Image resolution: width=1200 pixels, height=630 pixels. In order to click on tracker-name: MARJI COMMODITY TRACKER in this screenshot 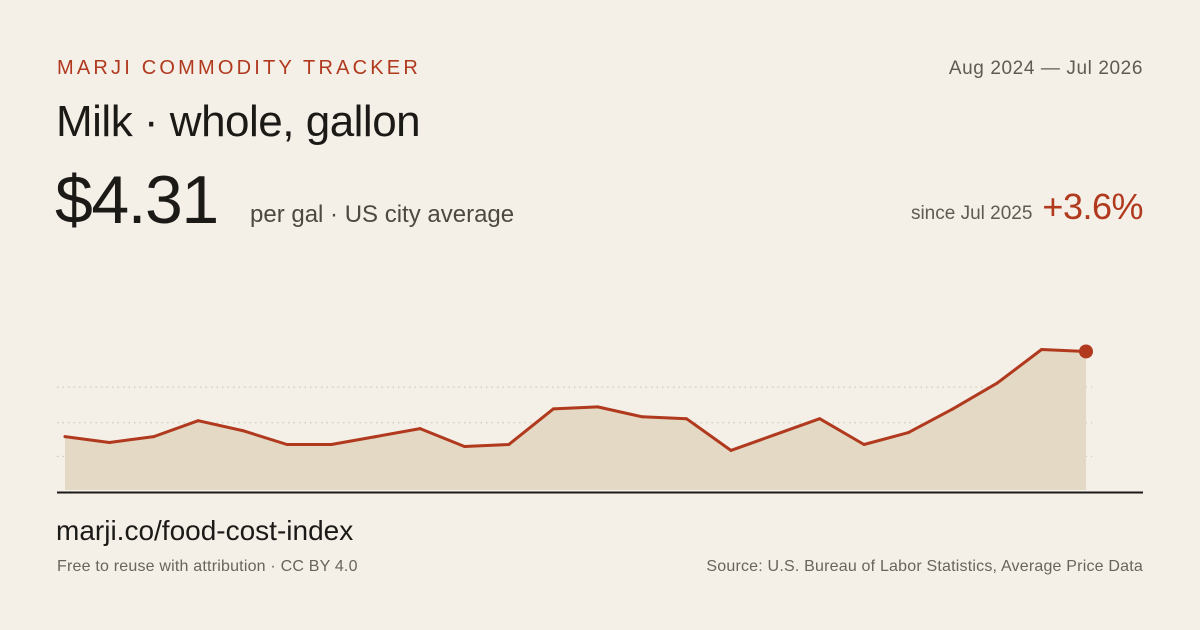, I will do `click(239, 68)`.